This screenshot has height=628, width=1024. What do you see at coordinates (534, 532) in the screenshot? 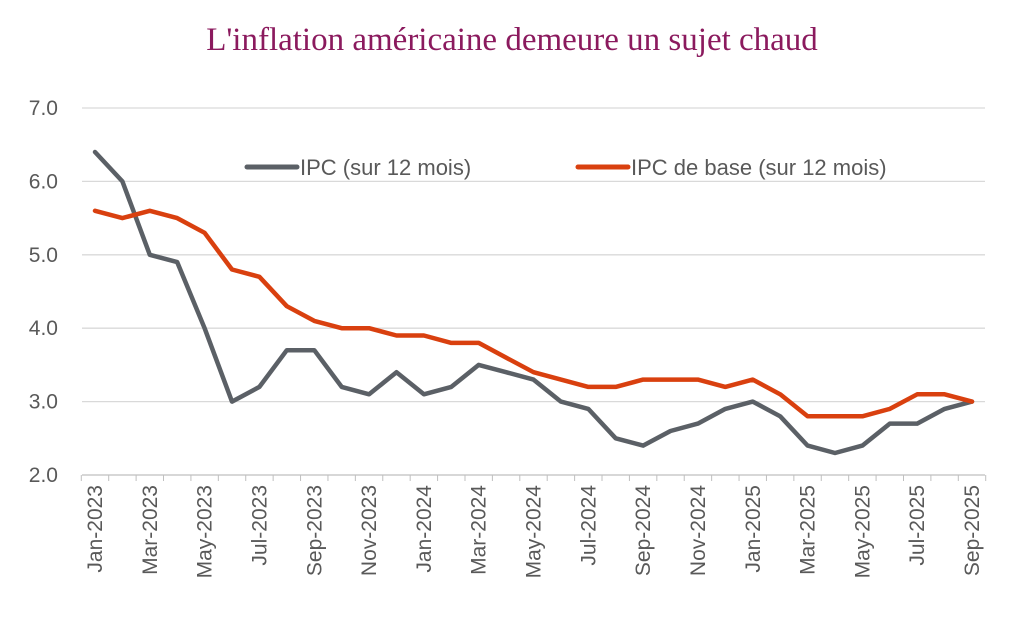
I see `x-tick-label: May-2024` at bounding box center [534, 532].